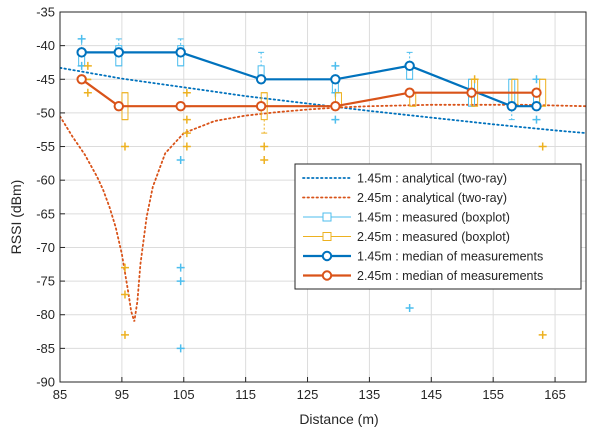  Describe the element at coordinates (338, 419) in the screenshot. I see `x-axis-label: Distance (m)` at that location.